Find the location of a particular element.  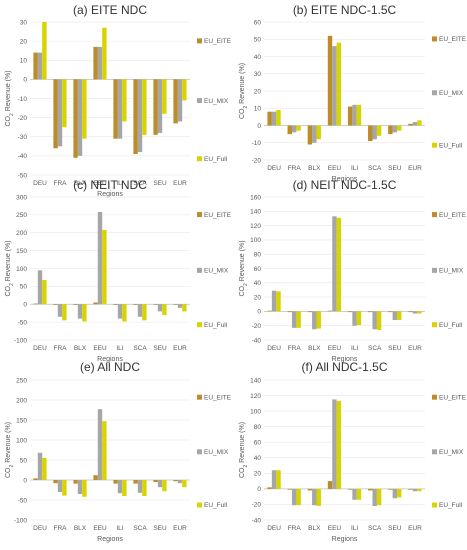

bar-eu-full-ili is located at coordinates (124, 100).